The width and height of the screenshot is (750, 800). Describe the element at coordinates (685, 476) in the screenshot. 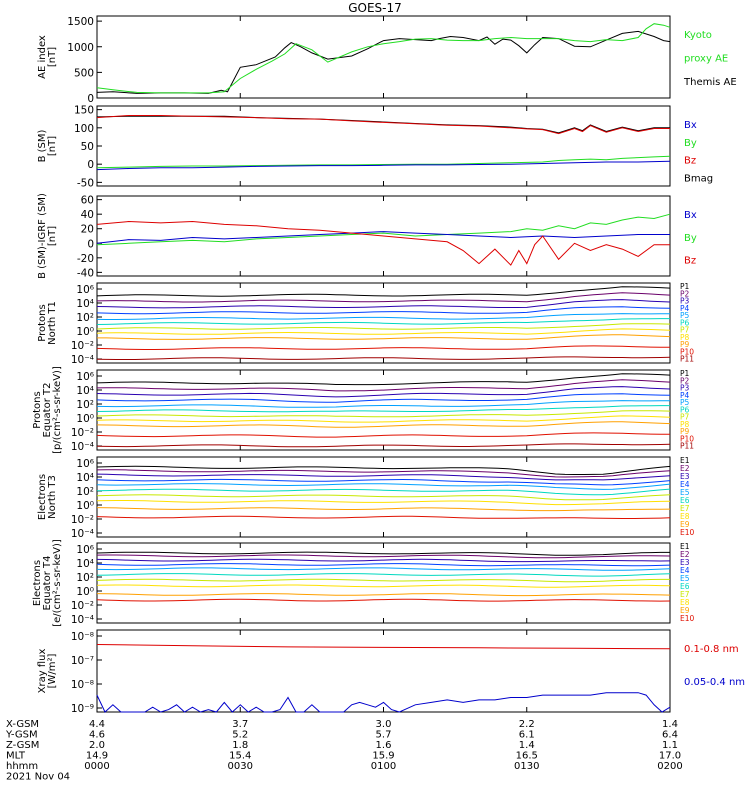

I see `panel-6-legend-item: E3` at that location.